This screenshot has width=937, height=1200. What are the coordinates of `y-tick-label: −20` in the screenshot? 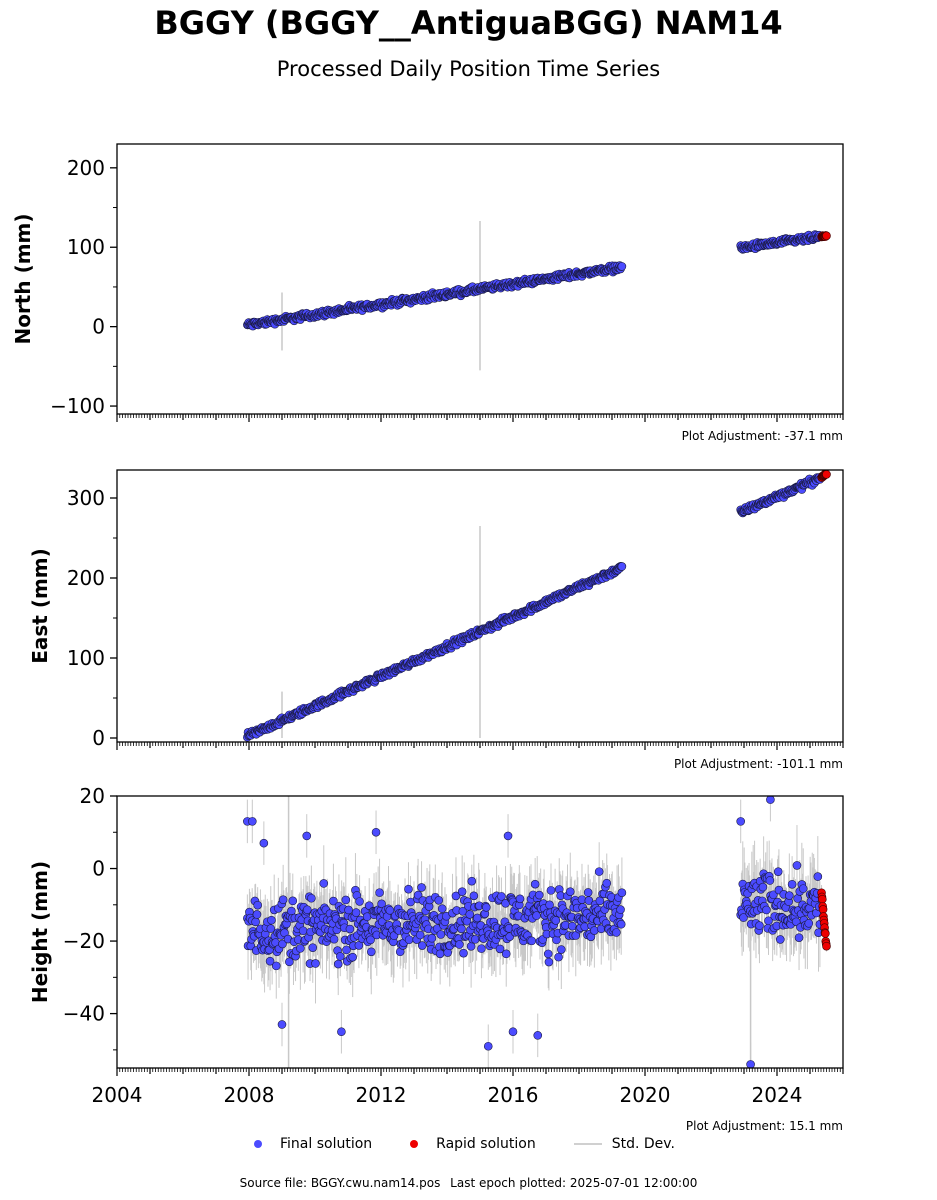 It's located at (84, 941).